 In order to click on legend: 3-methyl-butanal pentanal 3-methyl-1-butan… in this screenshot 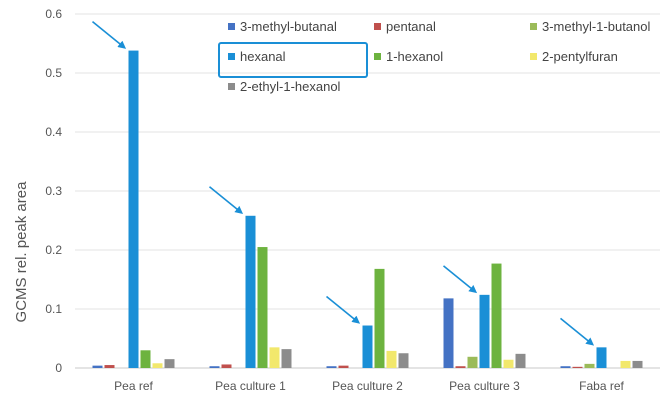, I will do `click(434, 56)`.